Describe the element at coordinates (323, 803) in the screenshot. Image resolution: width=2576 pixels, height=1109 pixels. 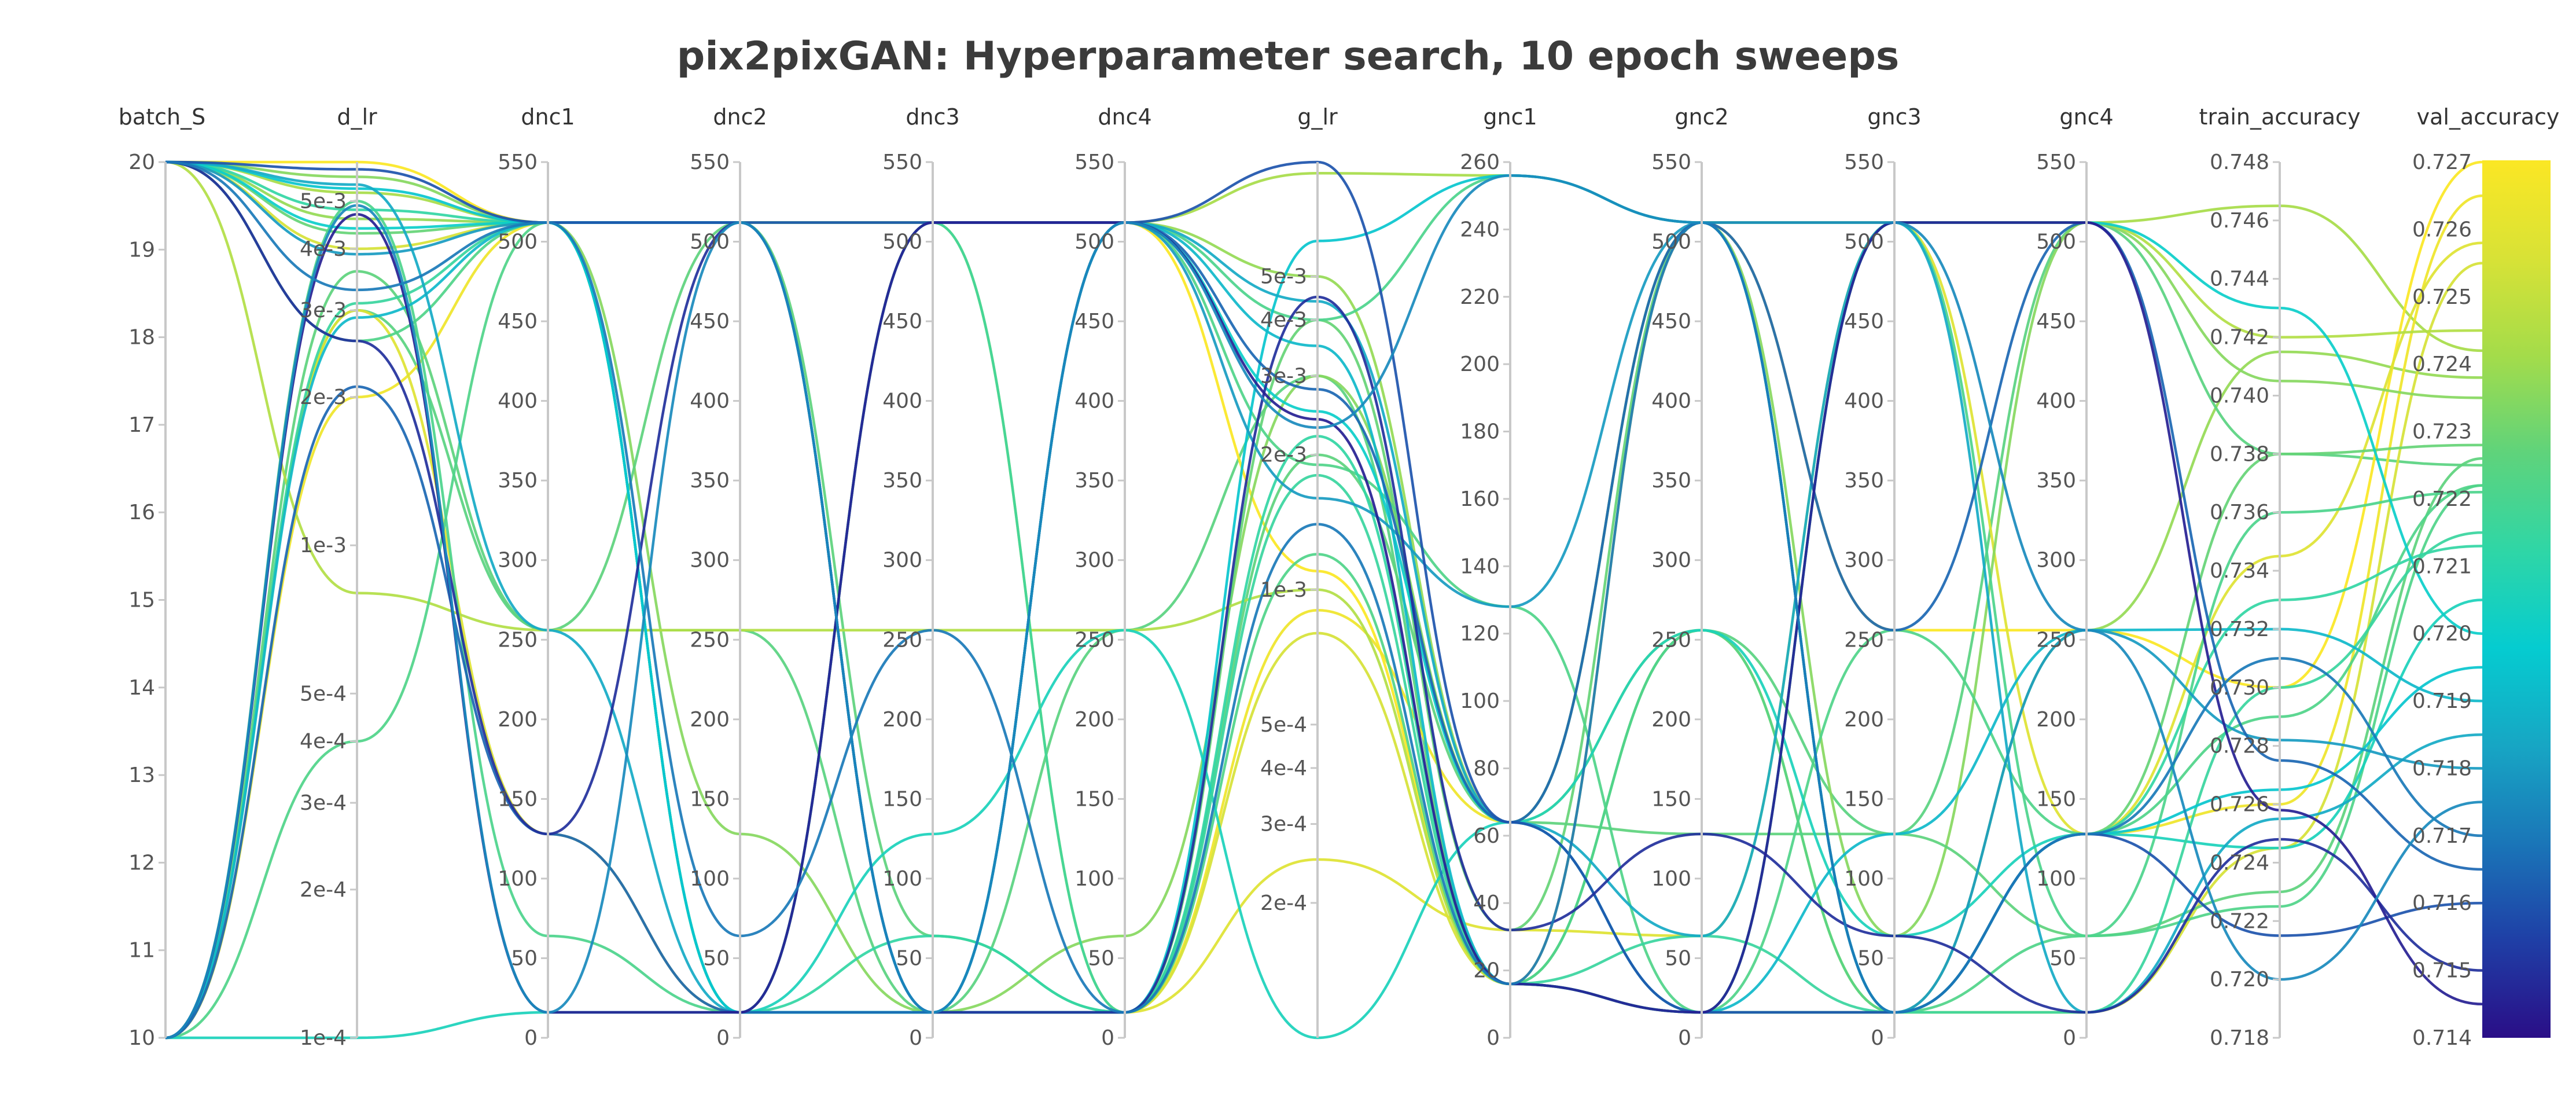
I see `tick-label: 3e-4` at that location.